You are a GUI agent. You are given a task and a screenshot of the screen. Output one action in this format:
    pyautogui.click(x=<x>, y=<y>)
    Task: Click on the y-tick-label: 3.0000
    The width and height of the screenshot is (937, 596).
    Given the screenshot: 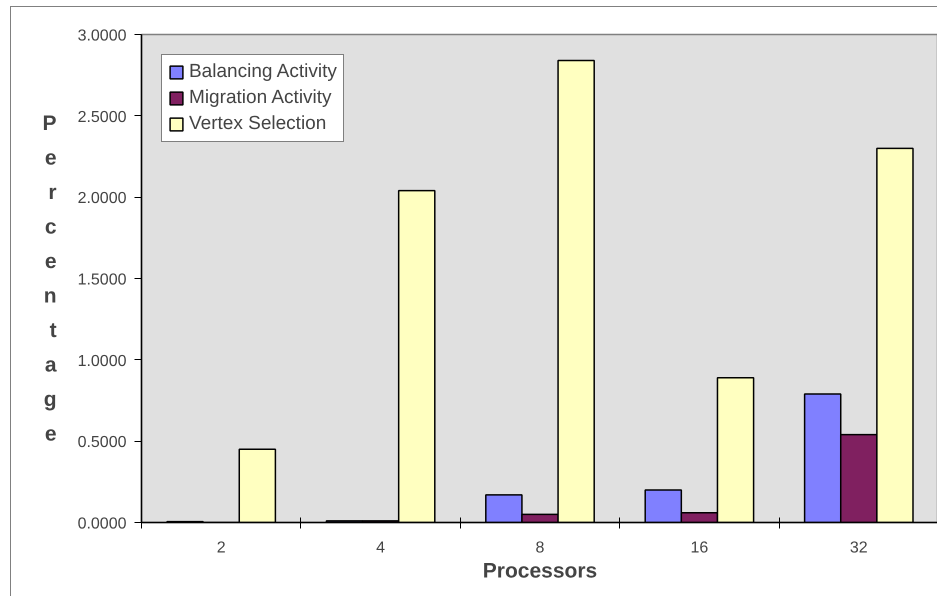 What is the action you would take?
    pyautogui.click(x=102, y=36)
    